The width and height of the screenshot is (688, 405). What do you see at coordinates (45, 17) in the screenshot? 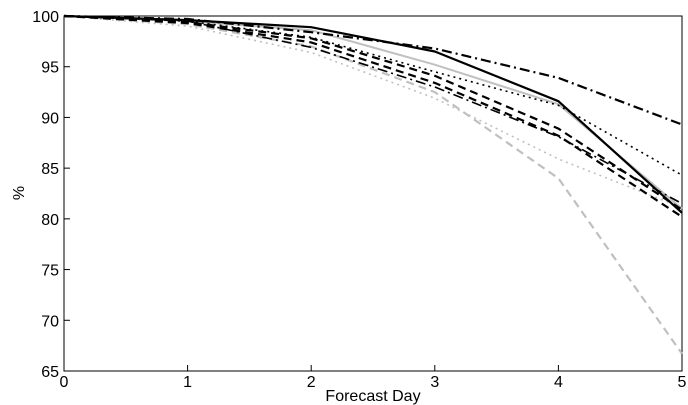
I see `y-tick-label: 100` at bounding box center [45, 17].